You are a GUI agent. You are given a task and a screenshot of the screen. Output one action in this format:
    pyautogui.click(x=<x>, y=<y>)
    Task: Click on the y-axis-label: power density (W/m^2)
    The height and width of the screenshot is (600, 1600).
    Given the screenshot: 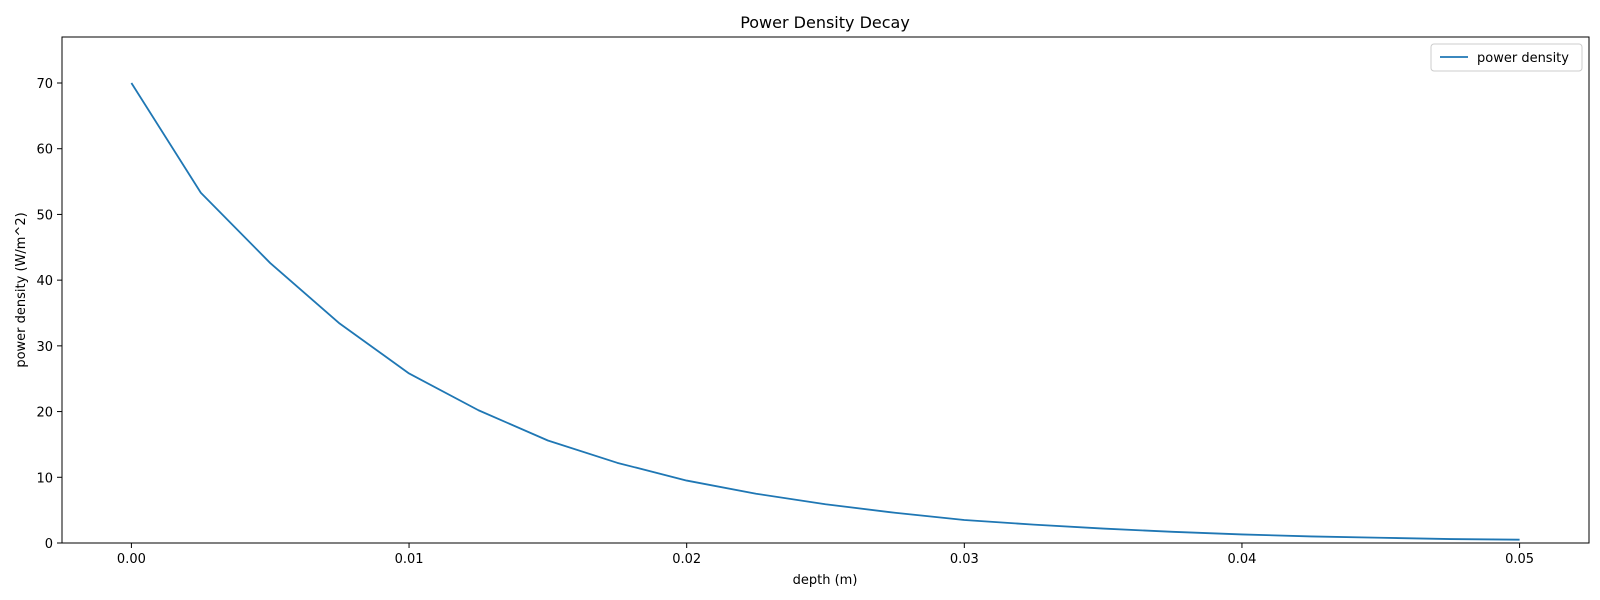 What is the action you would take?
    pyautogui.click(x=21, y=289)
    